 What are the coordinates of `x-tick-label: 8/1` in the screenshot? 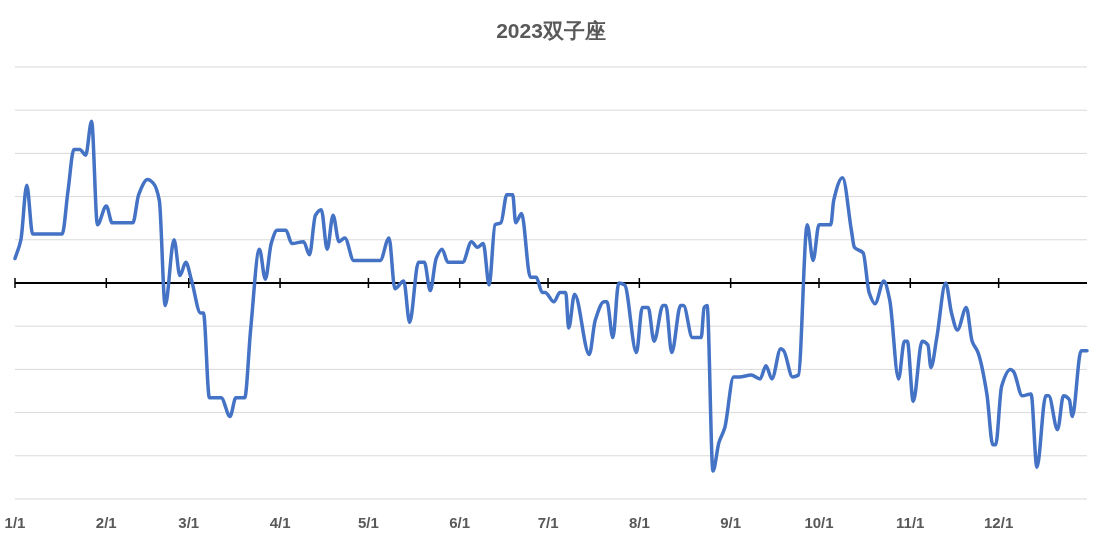 It's located at (639, 522).